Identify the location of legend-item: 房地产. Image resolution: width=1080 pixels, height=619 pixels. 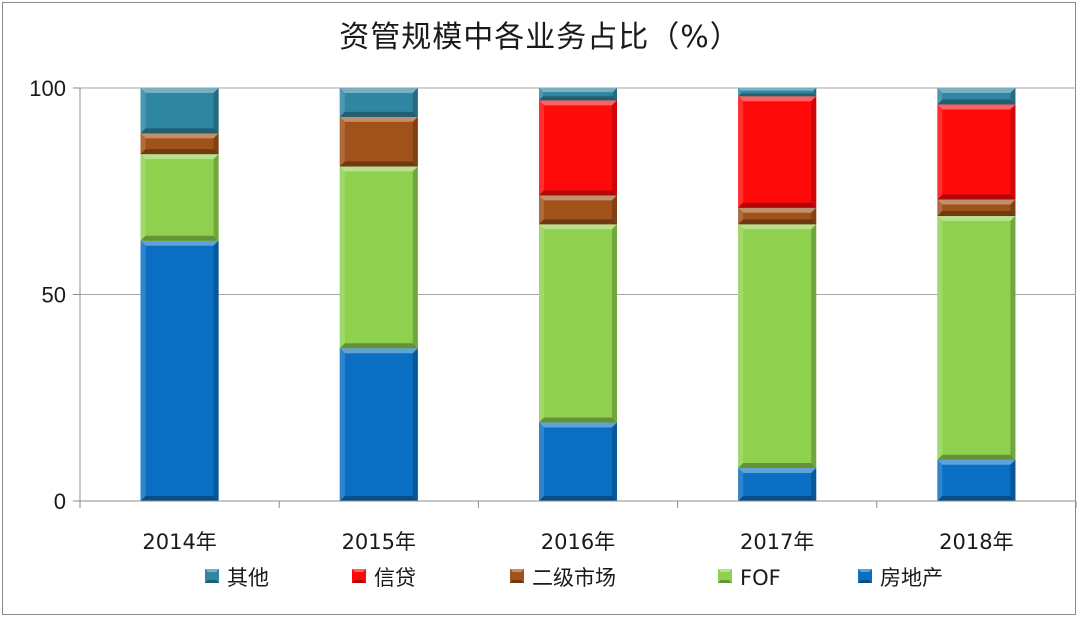
(900, 578).